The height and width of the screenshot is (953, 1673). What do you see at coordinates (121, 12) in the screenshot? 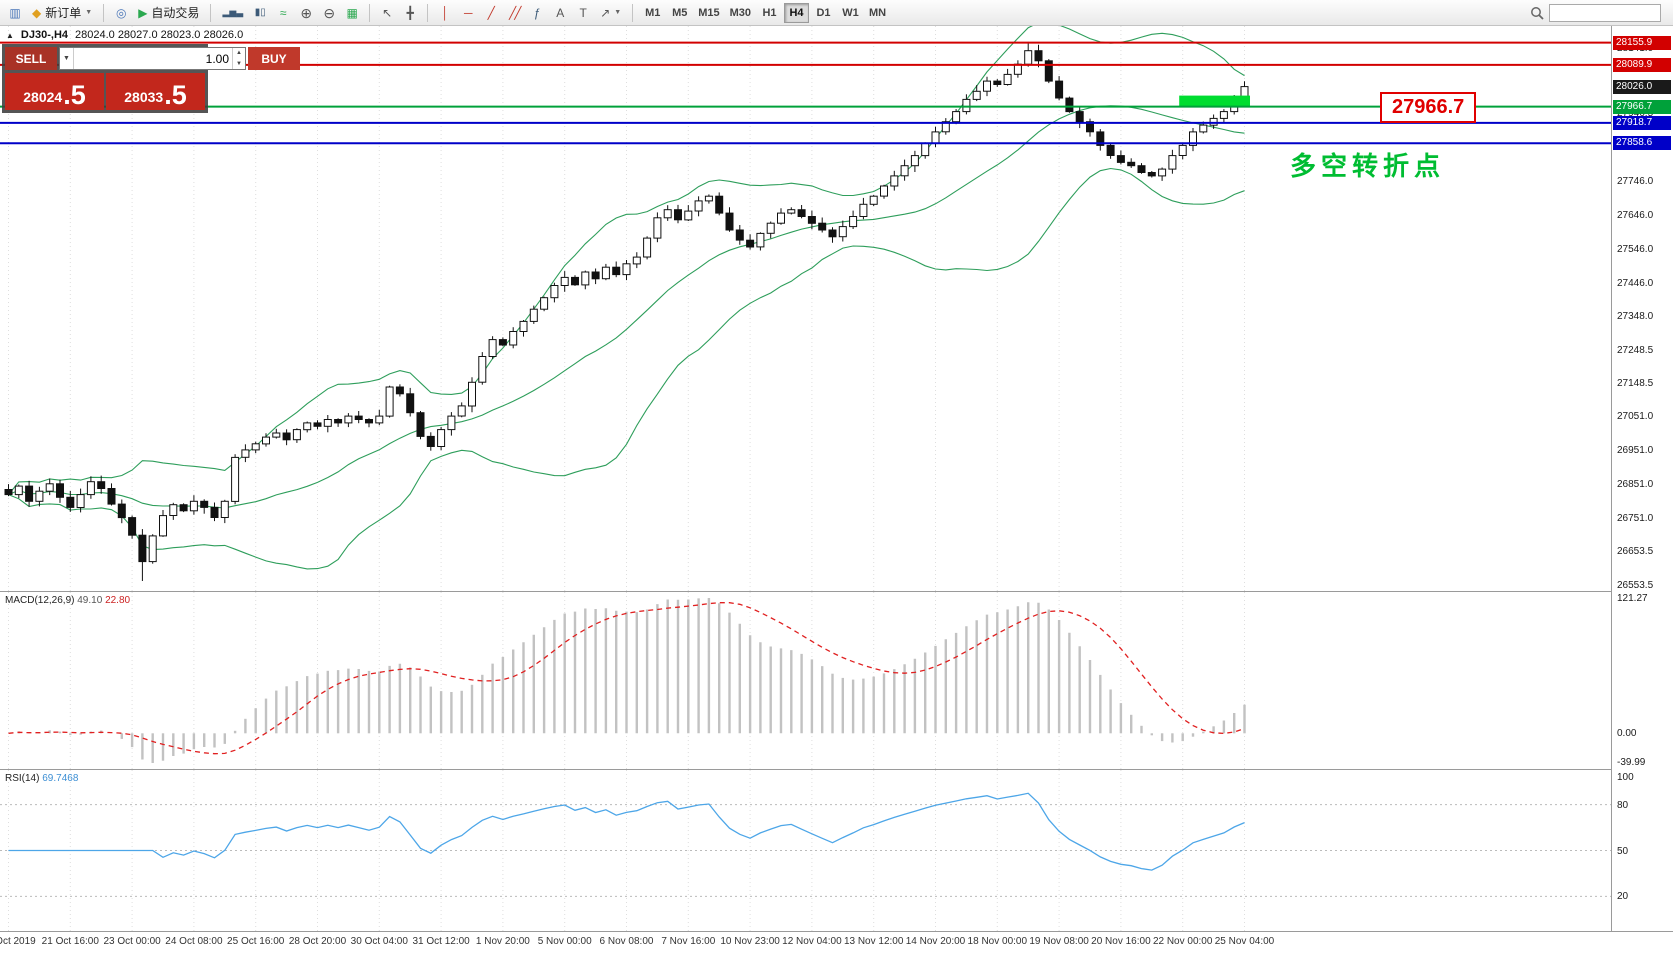
I see `expert-advisors-icon: ◎` at bounding box center [121, 12].